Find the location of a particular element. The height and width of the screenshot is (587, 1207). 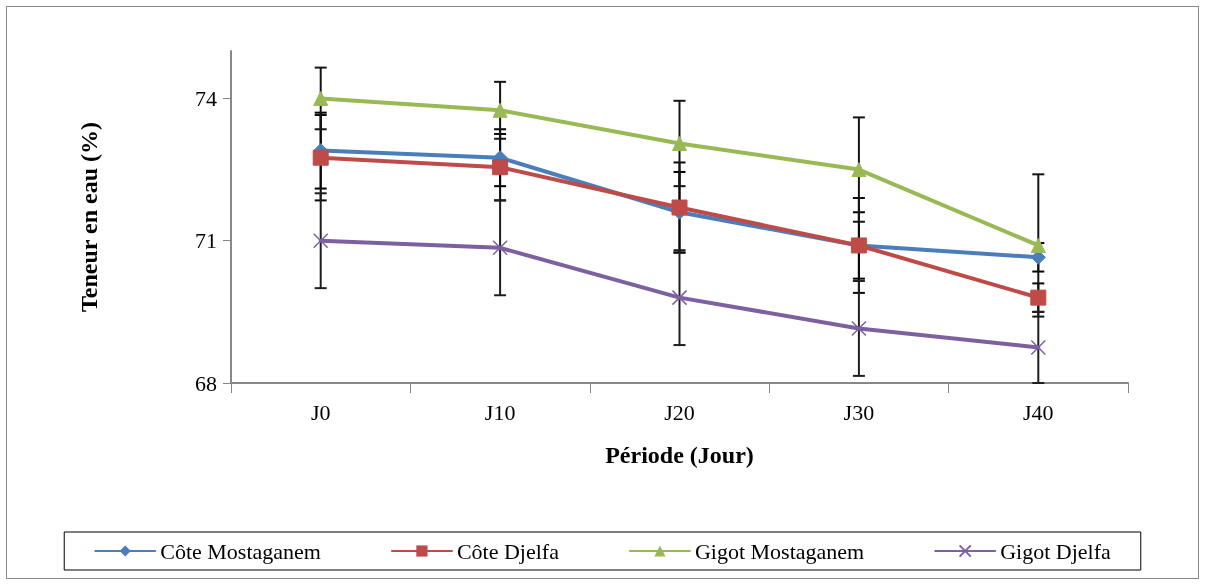

x-tick-label: J0 is located at coordinates (320, 412).